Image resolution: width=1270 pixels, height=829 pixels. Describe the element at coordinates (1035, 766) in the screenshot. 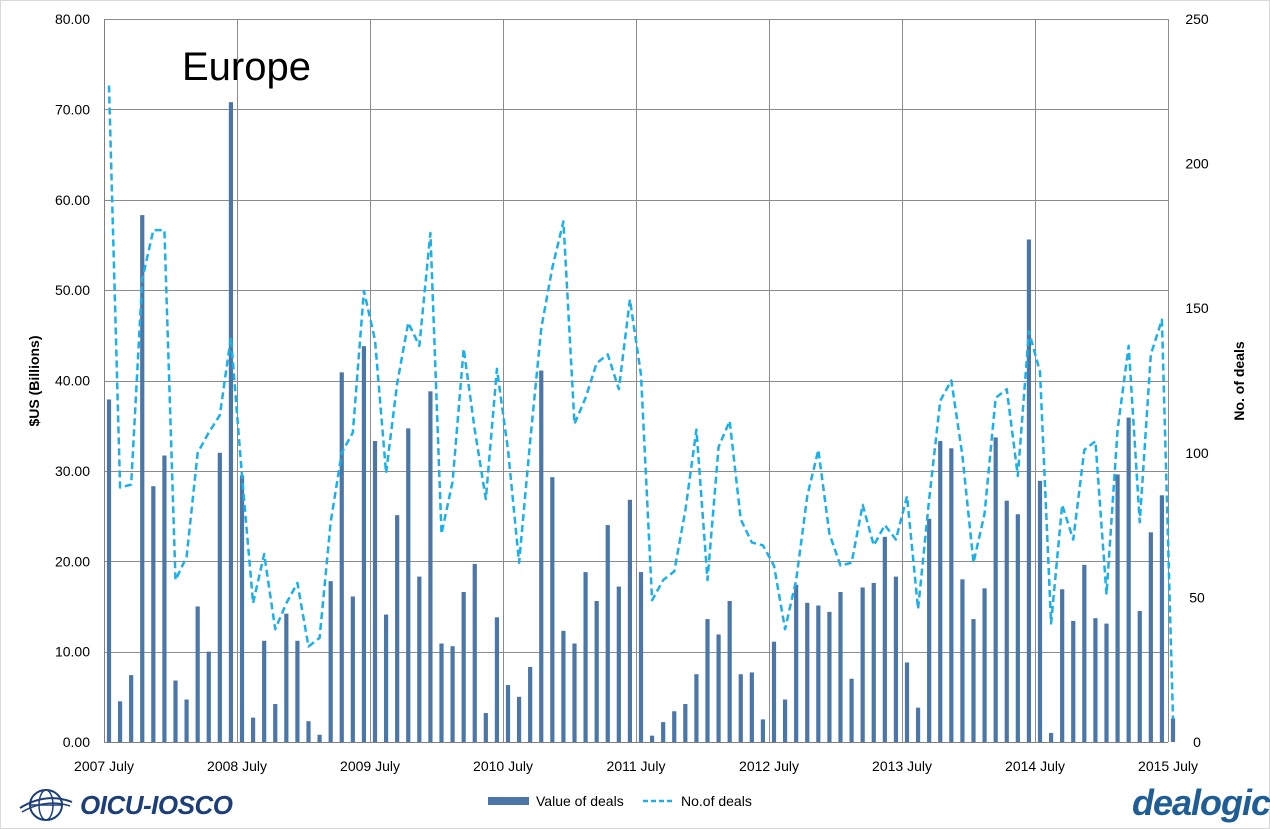

I see `x-tick-label: 2014 July` at that location.